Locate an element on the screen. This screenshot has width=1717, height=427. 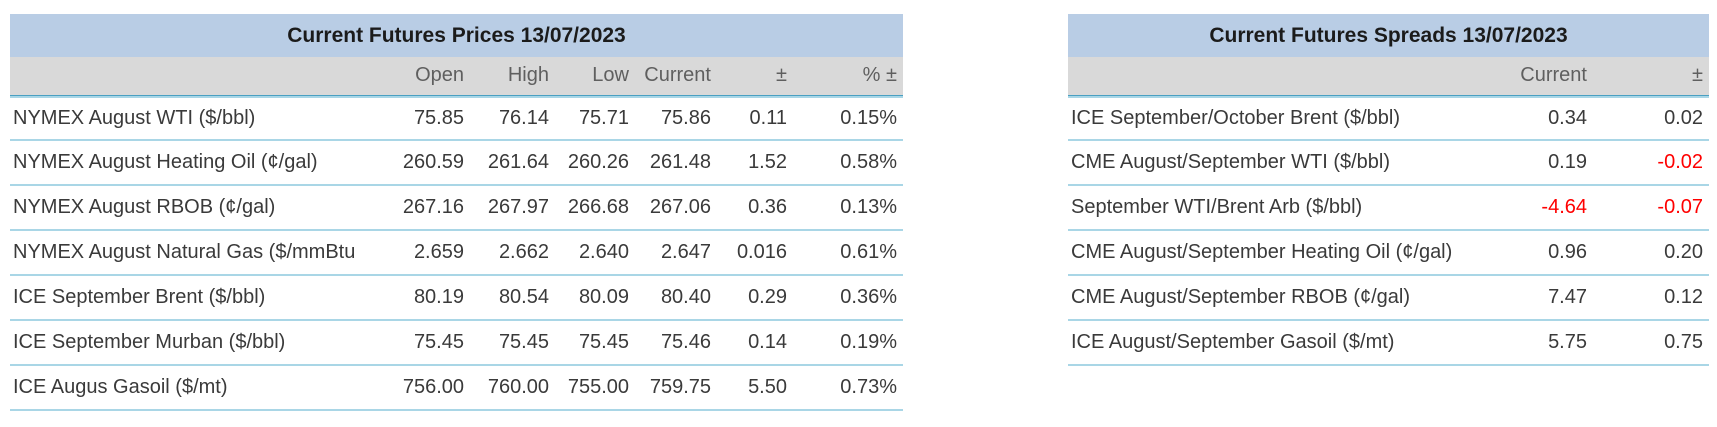
cell-pct-change: 0.13% is located at coordinates (848, 208).